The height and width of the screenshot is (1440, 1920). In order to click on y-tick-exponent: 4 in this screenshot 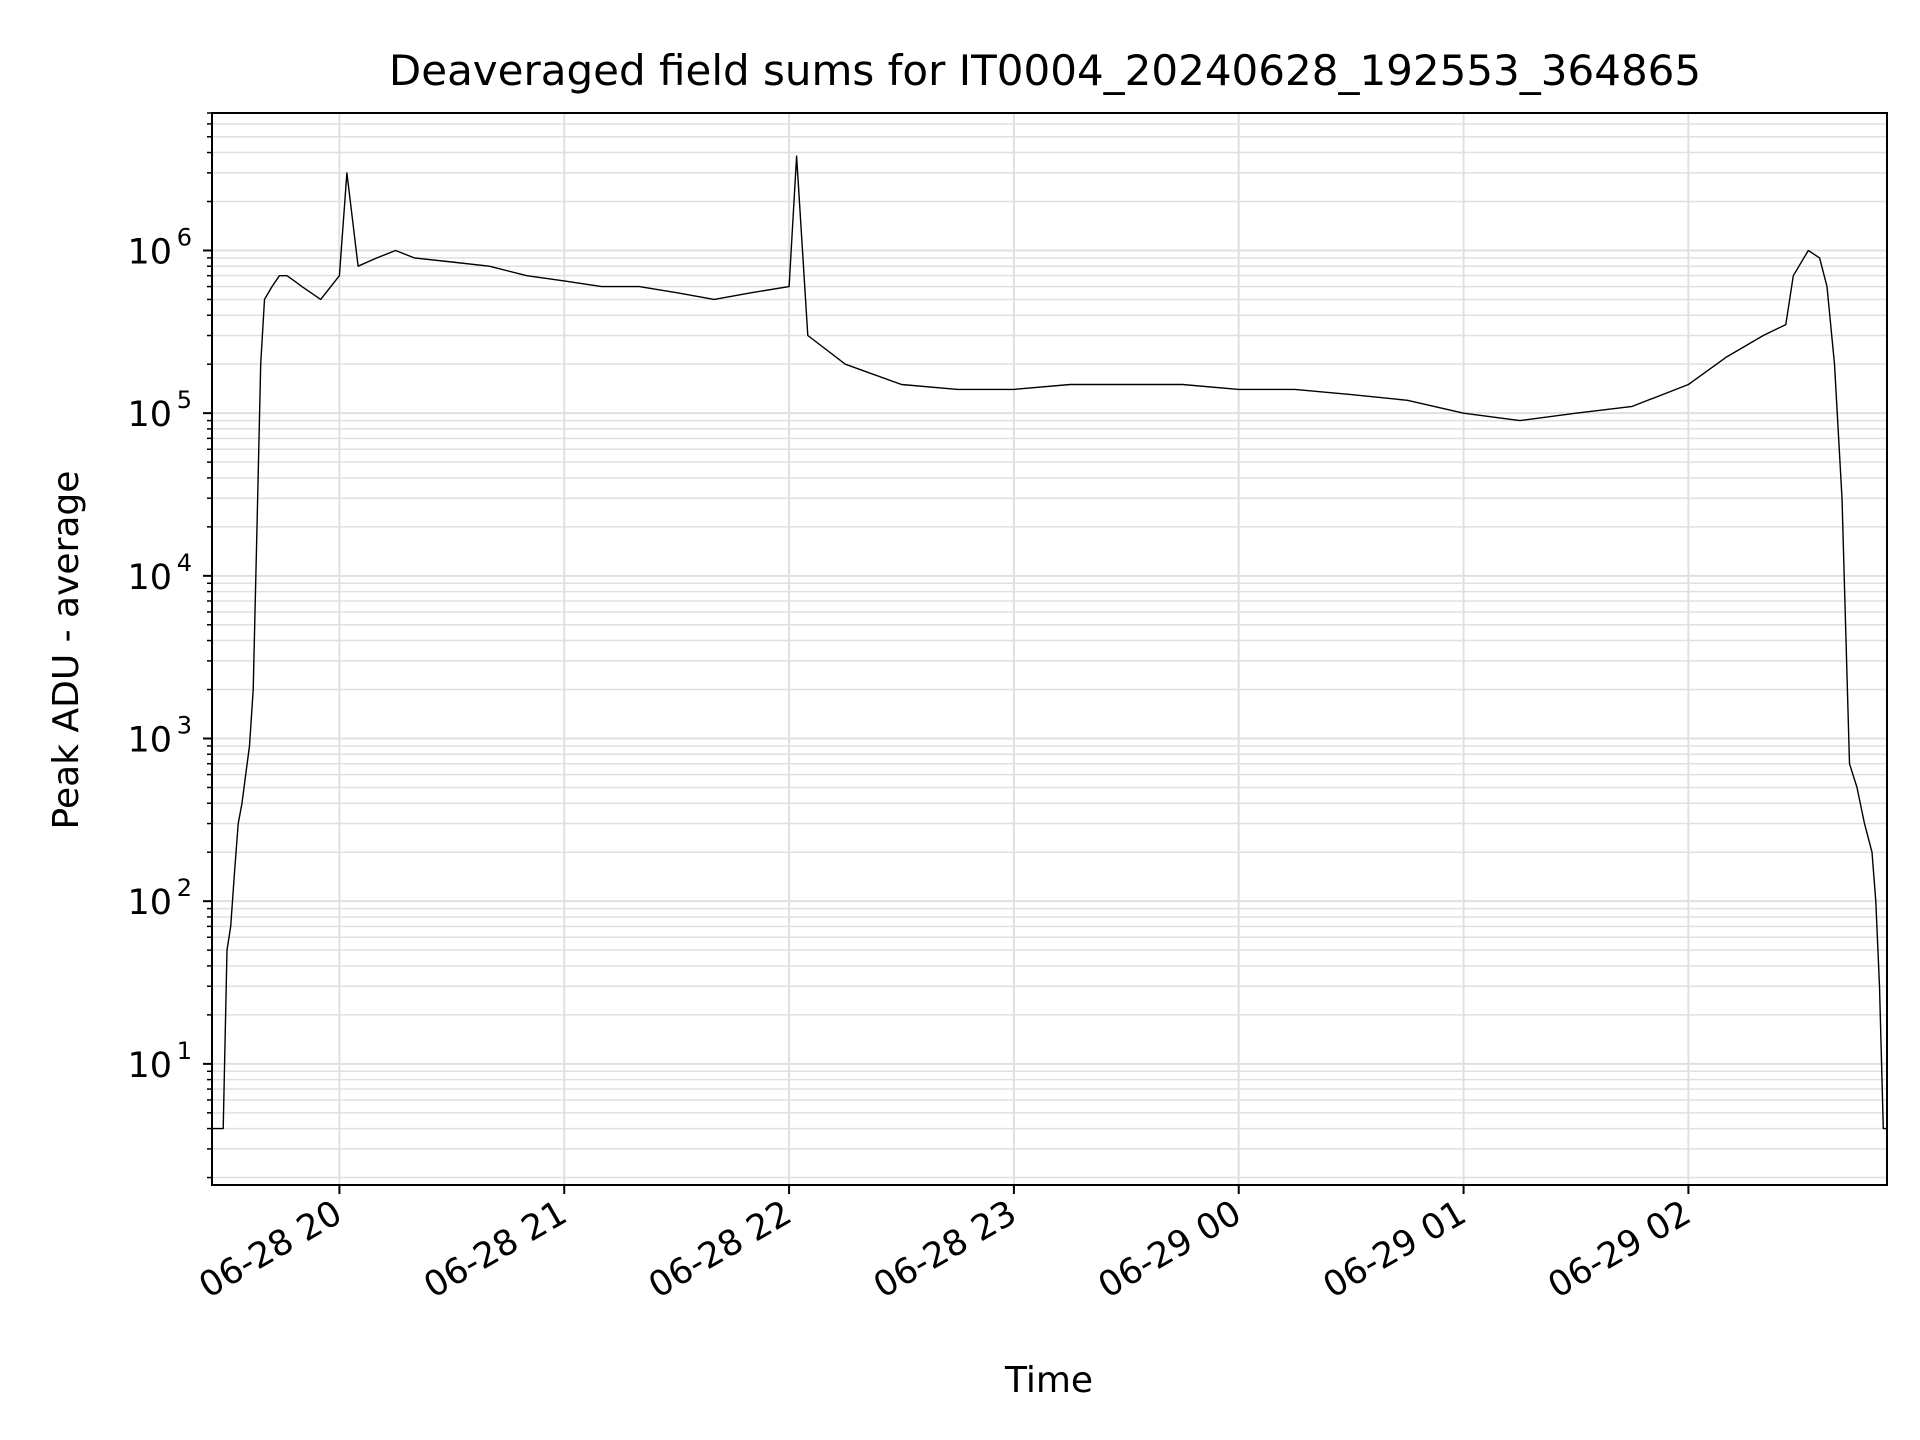, I will do `click(184, 563)`.